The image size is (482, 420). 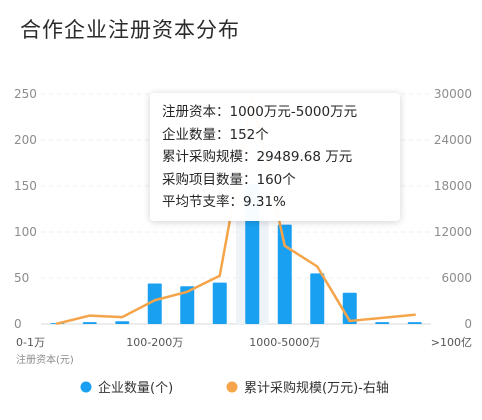 I want to click on x-axis-ticks: 0-1万 100-200万 1000-5000万 >100亿, so click(x=244, y=342).